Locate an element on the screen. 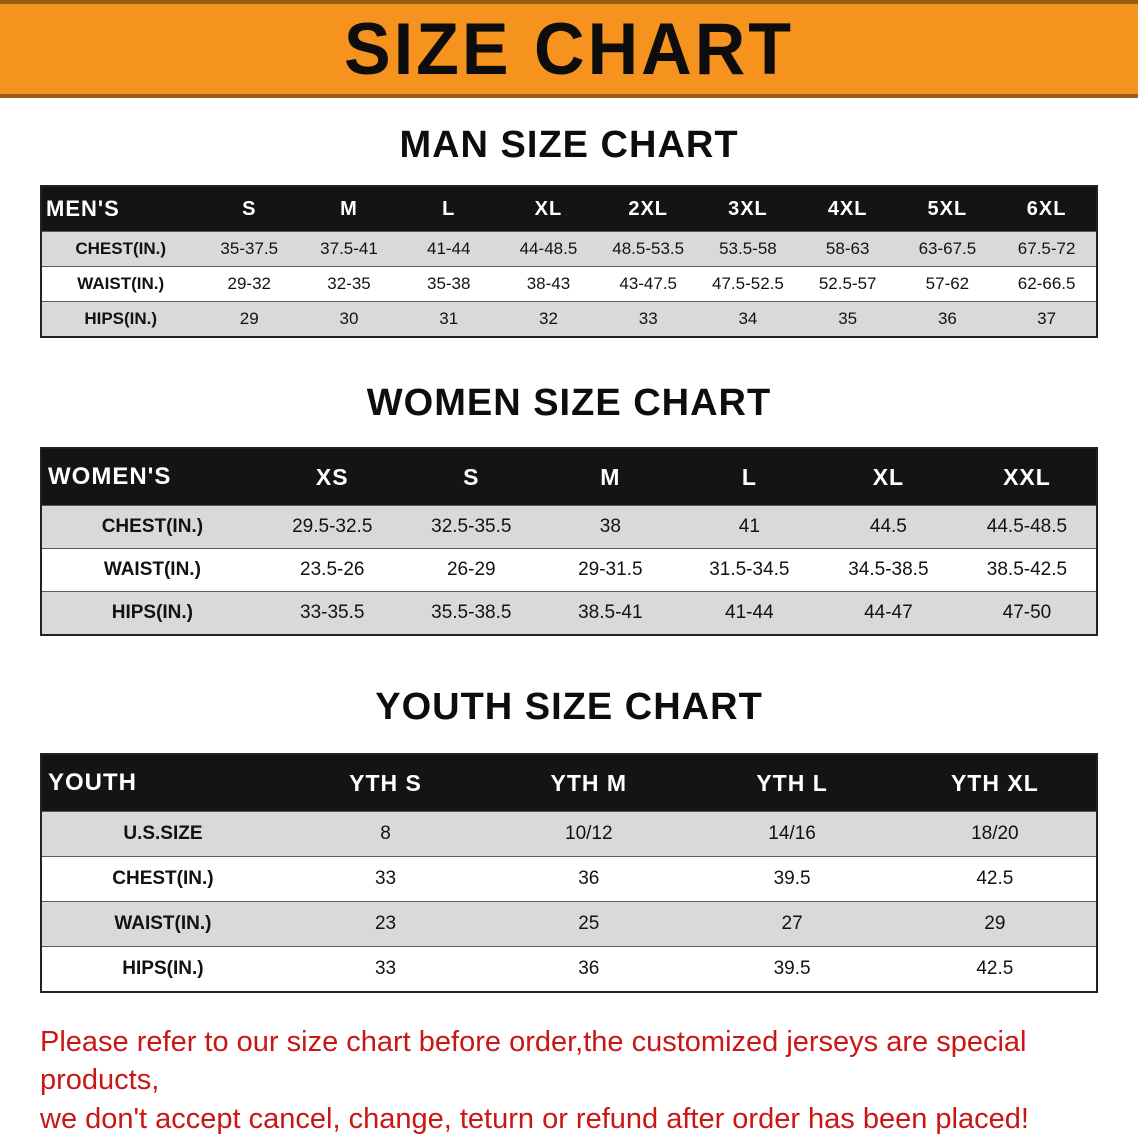 This screenshot has width=1138, height=1138. size-value: 38.5-42.5 is located at coordinates (1027, 570).